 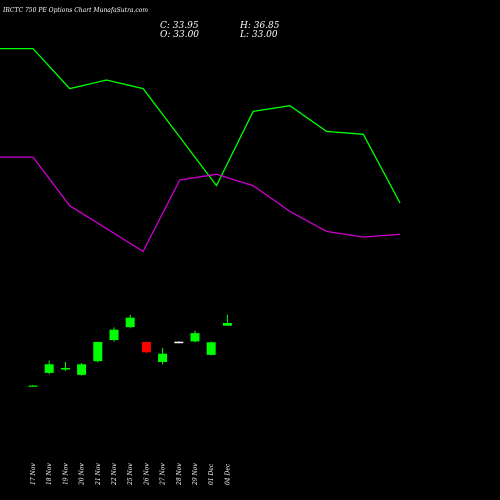 I want to click on candle-17-nov, so click(x=33, y=385).